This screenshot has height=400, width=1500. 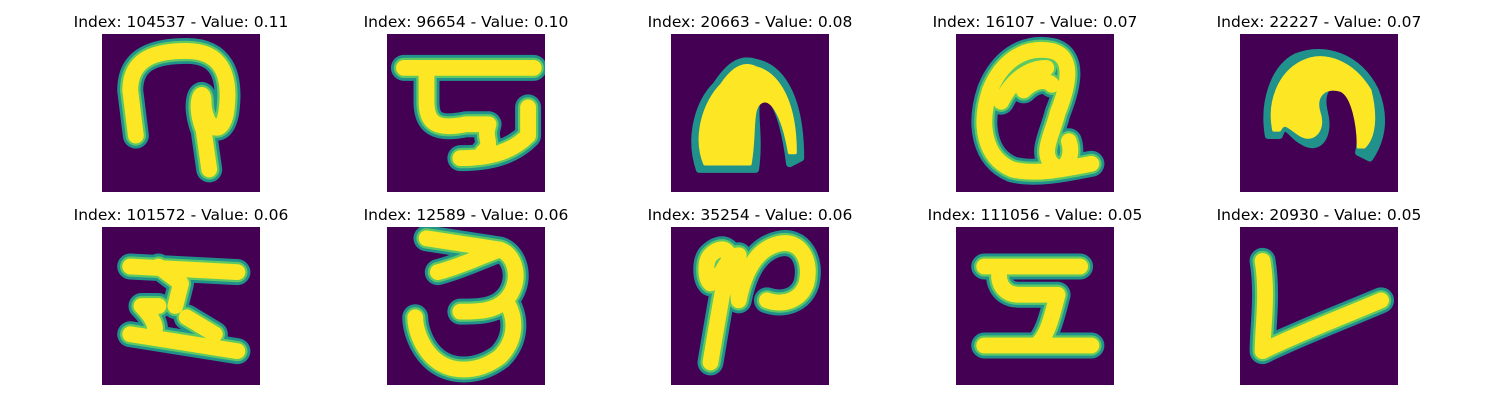 What do you see at coordinates (181, 215) in the screenshot?
I see `panel-title: Index: 101572 - Value: 0.06` at bounding box center [181, 215].